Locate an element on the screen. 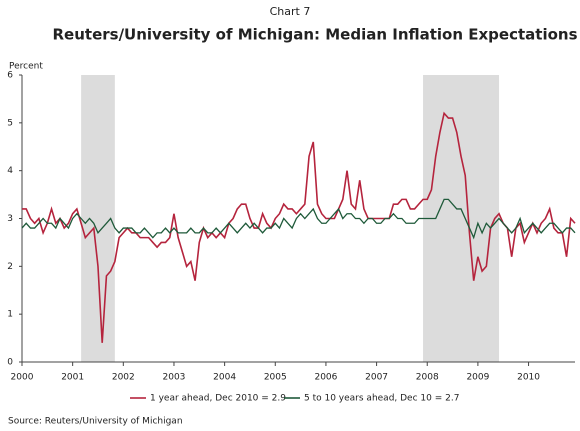  x-tick-label: 2006 is located at coordinates (325, 378).